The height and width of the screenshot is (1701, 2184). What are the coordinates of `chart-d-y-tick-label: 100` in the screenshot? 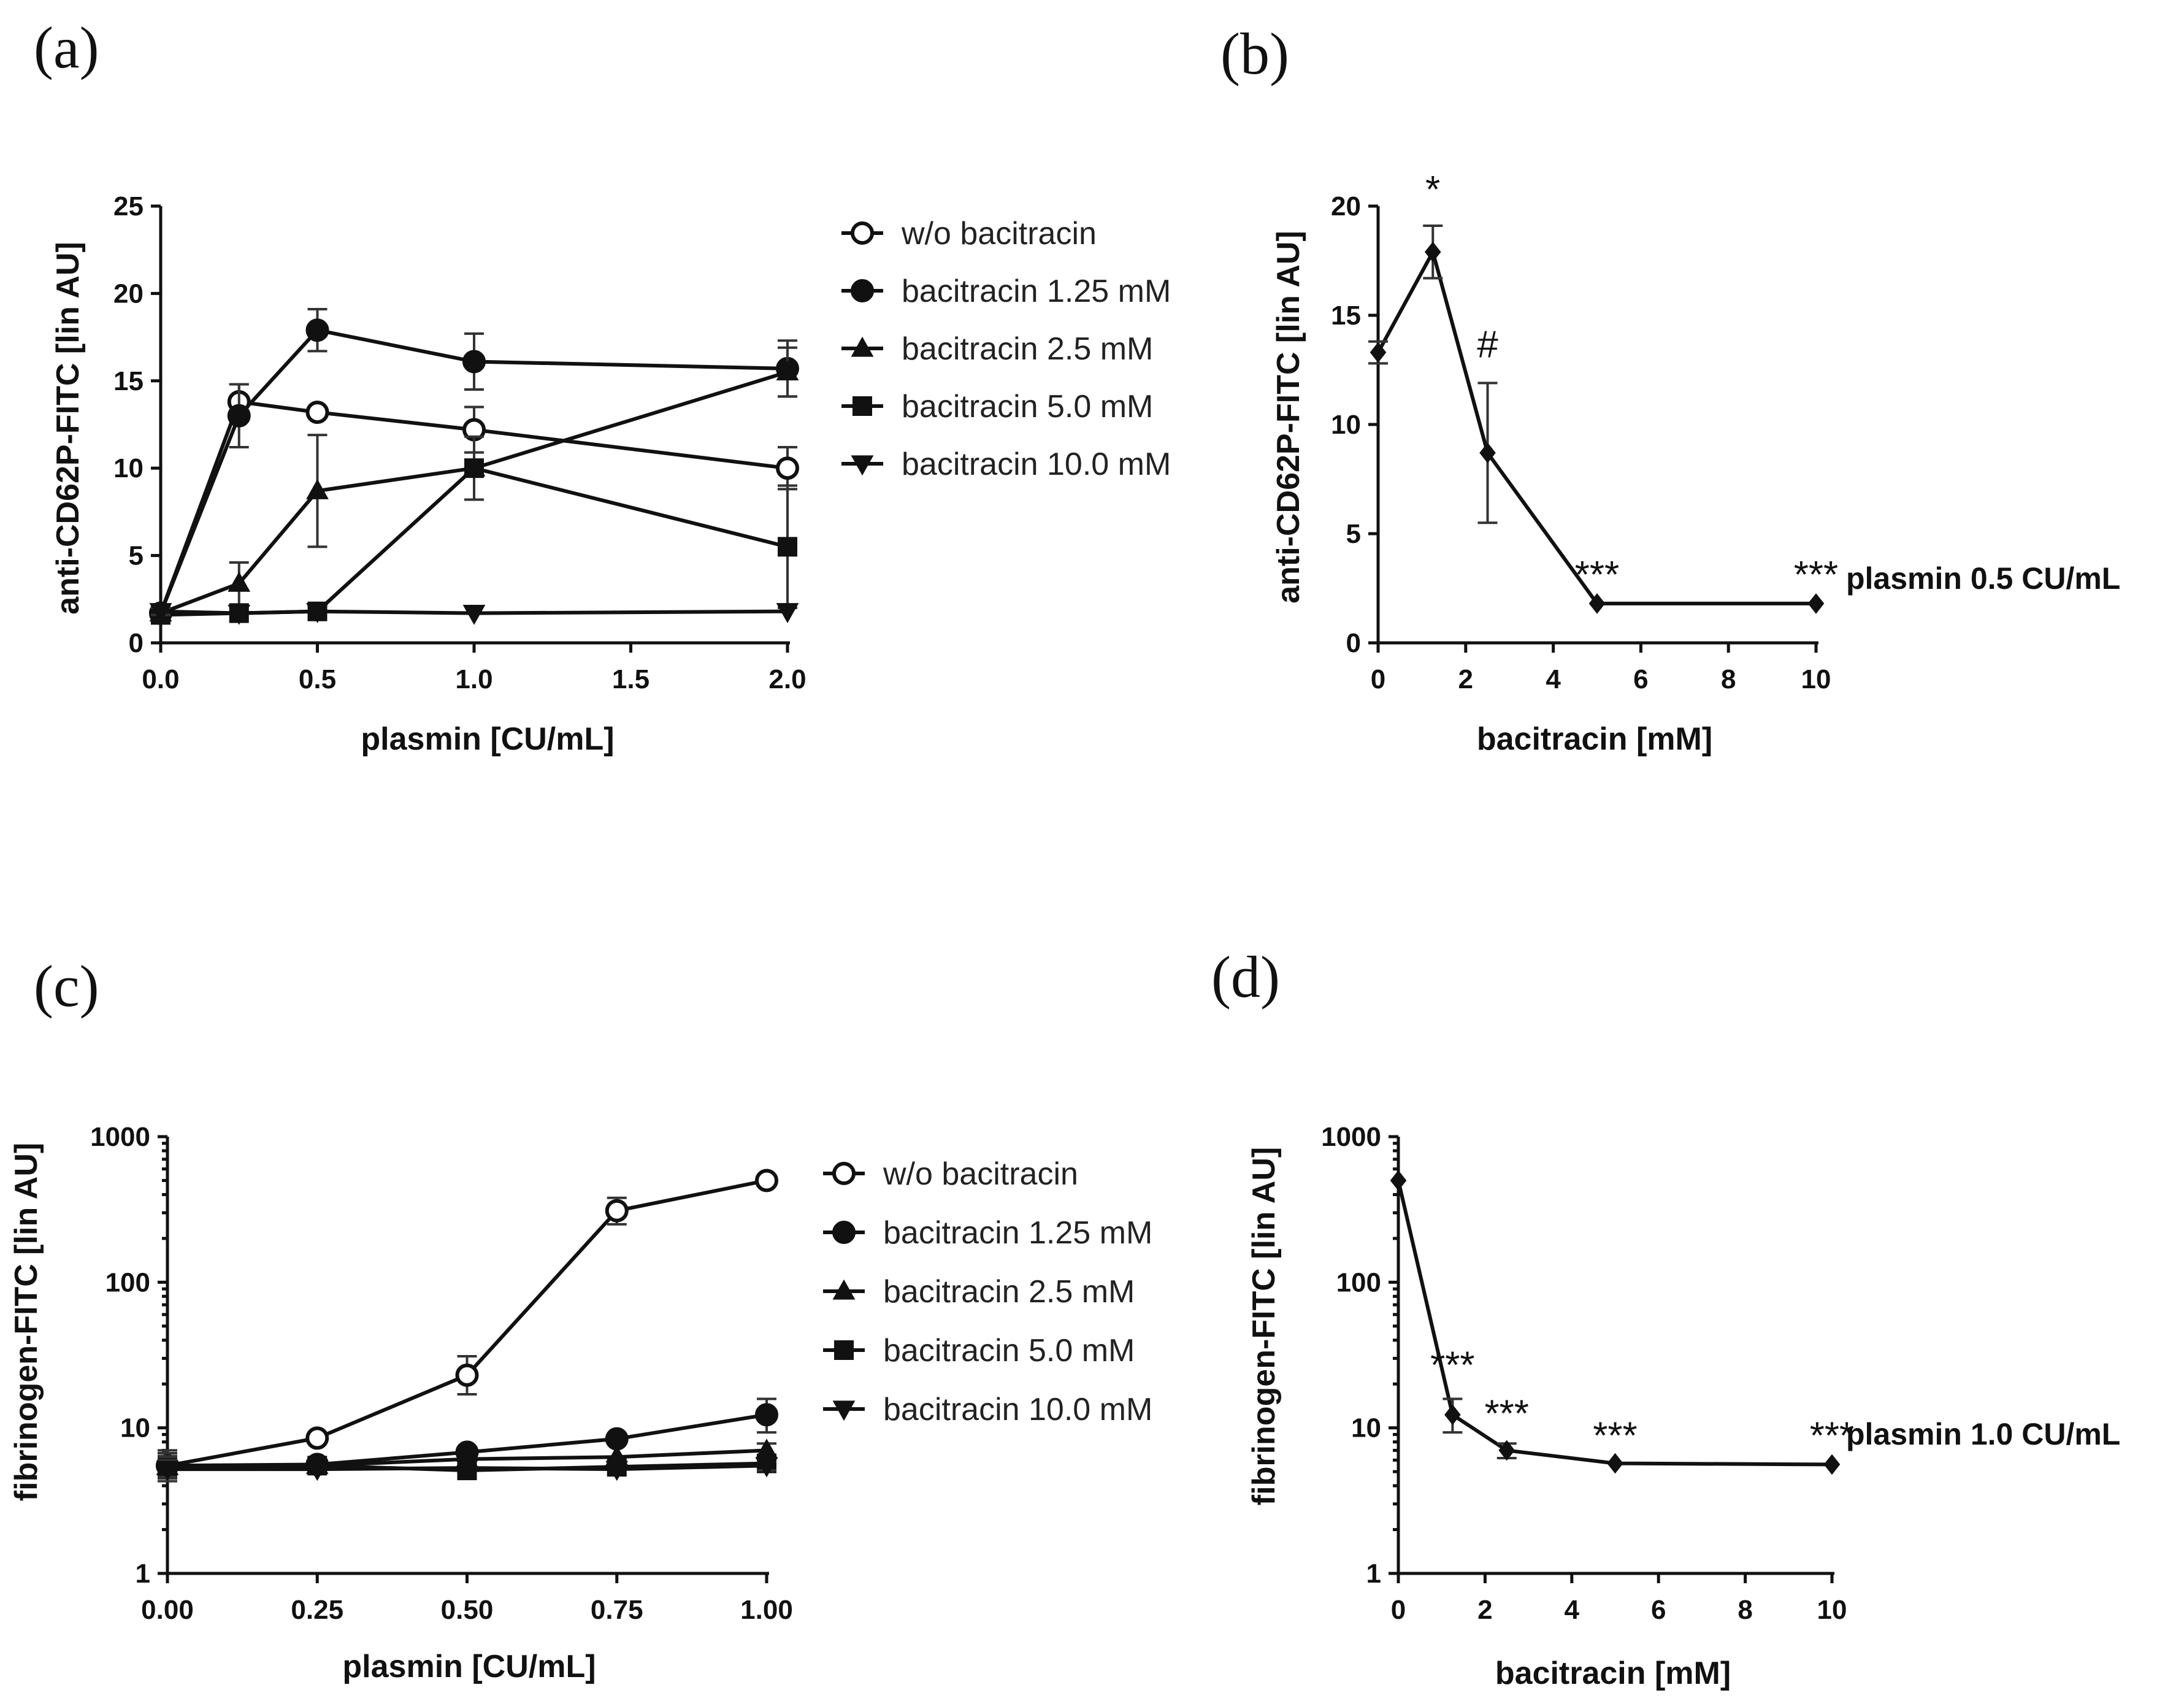 It's located at (1358, 1282).